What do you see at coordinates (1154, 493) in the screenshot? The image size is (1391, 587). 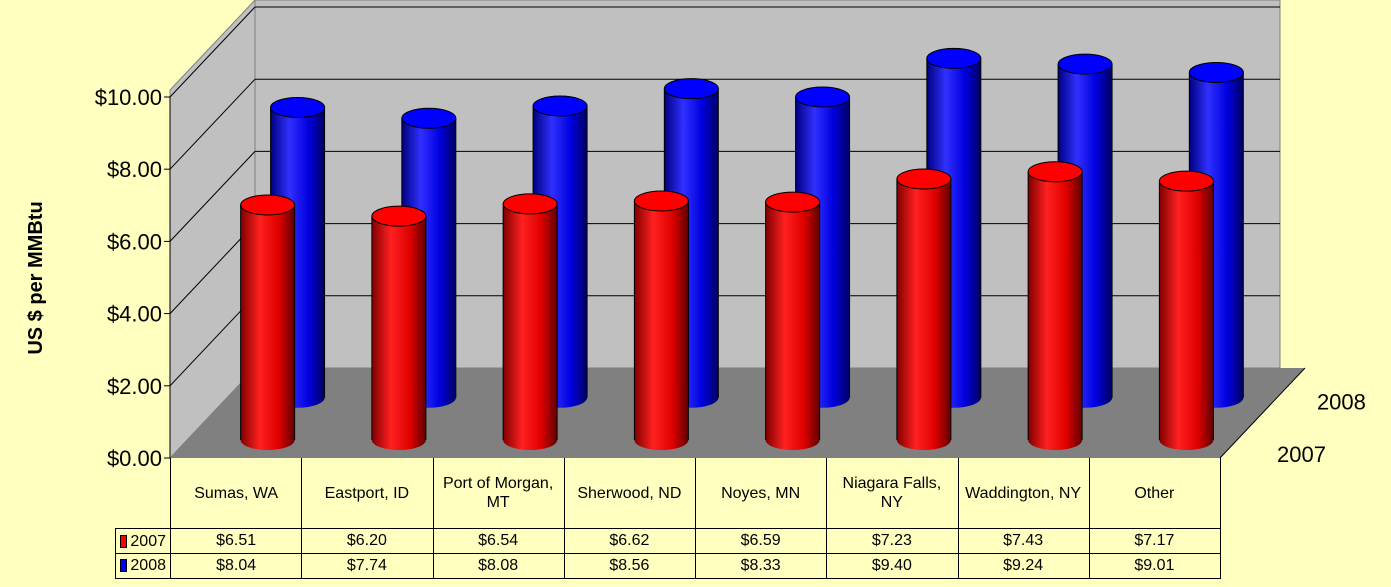 I see `category-cell: Other` at bounding box center [1154, 493].